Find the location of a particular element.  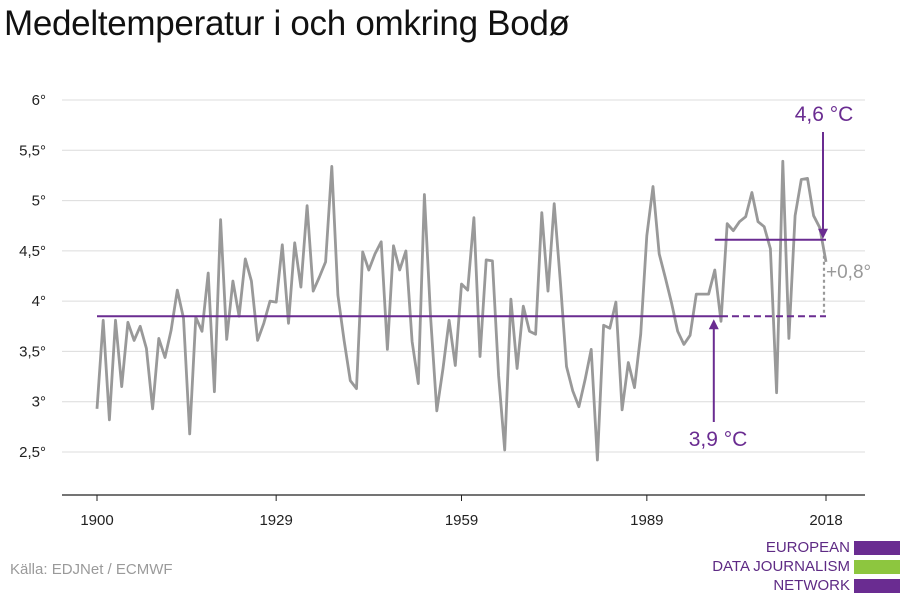

y-tick-label: 5,5° is located at coordinates (32, 150).